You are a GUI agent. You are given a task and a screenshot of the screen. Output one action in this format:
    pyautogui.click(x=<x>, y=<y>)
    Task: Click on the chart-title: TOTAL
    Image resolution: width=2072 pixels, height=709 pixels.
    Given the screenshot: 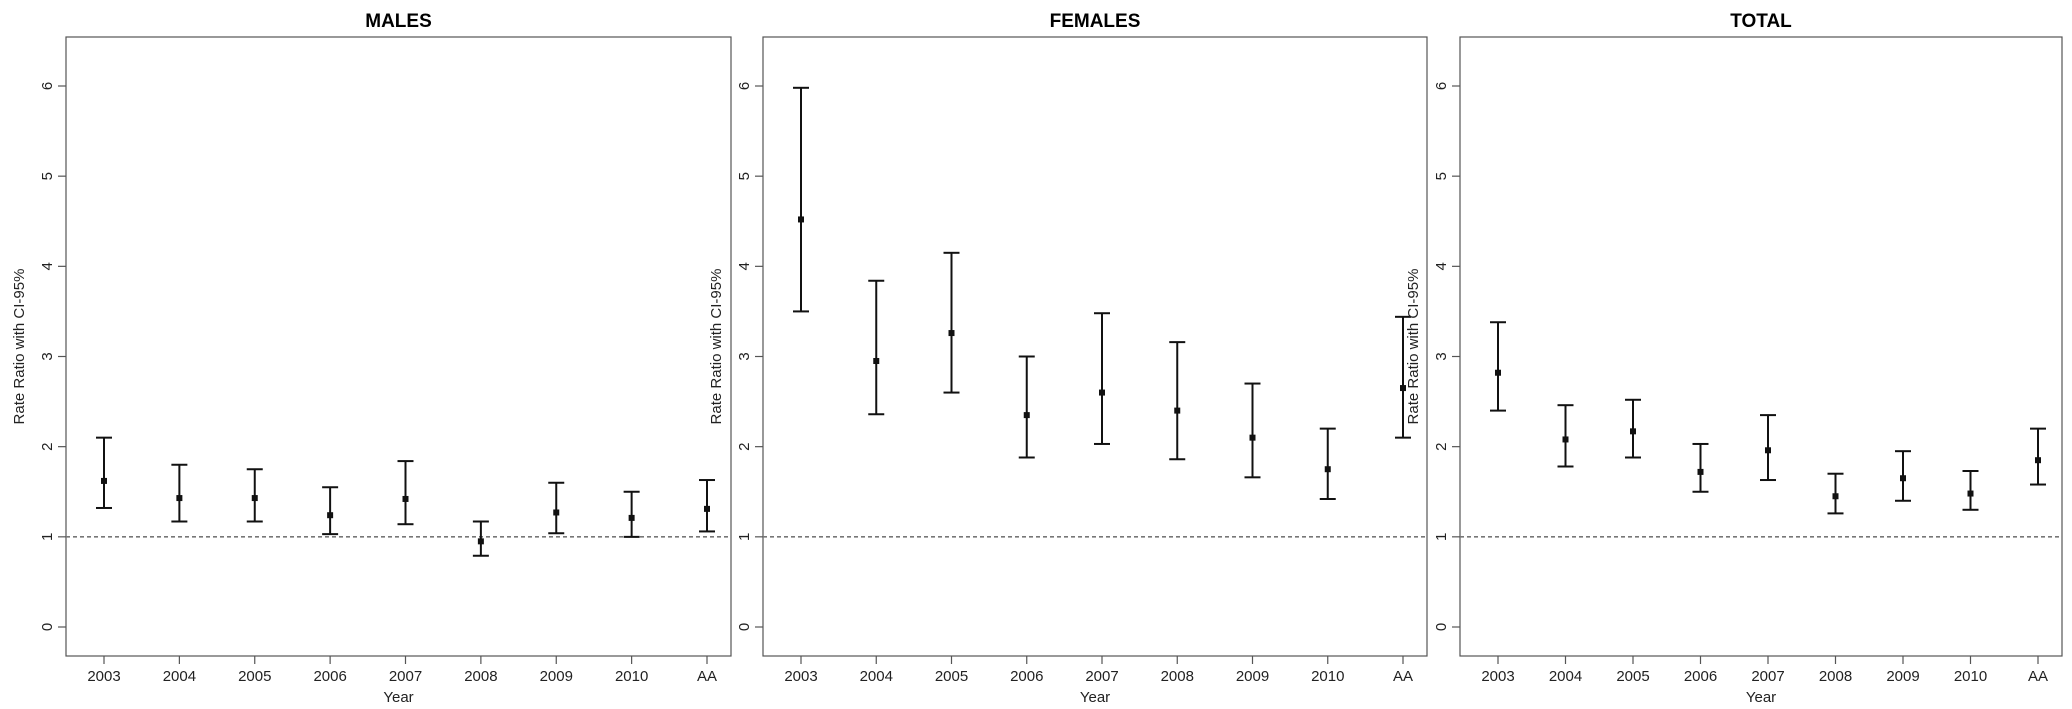 What is the action you would take?
    pyautogui.click(x=1761, y=21)
    